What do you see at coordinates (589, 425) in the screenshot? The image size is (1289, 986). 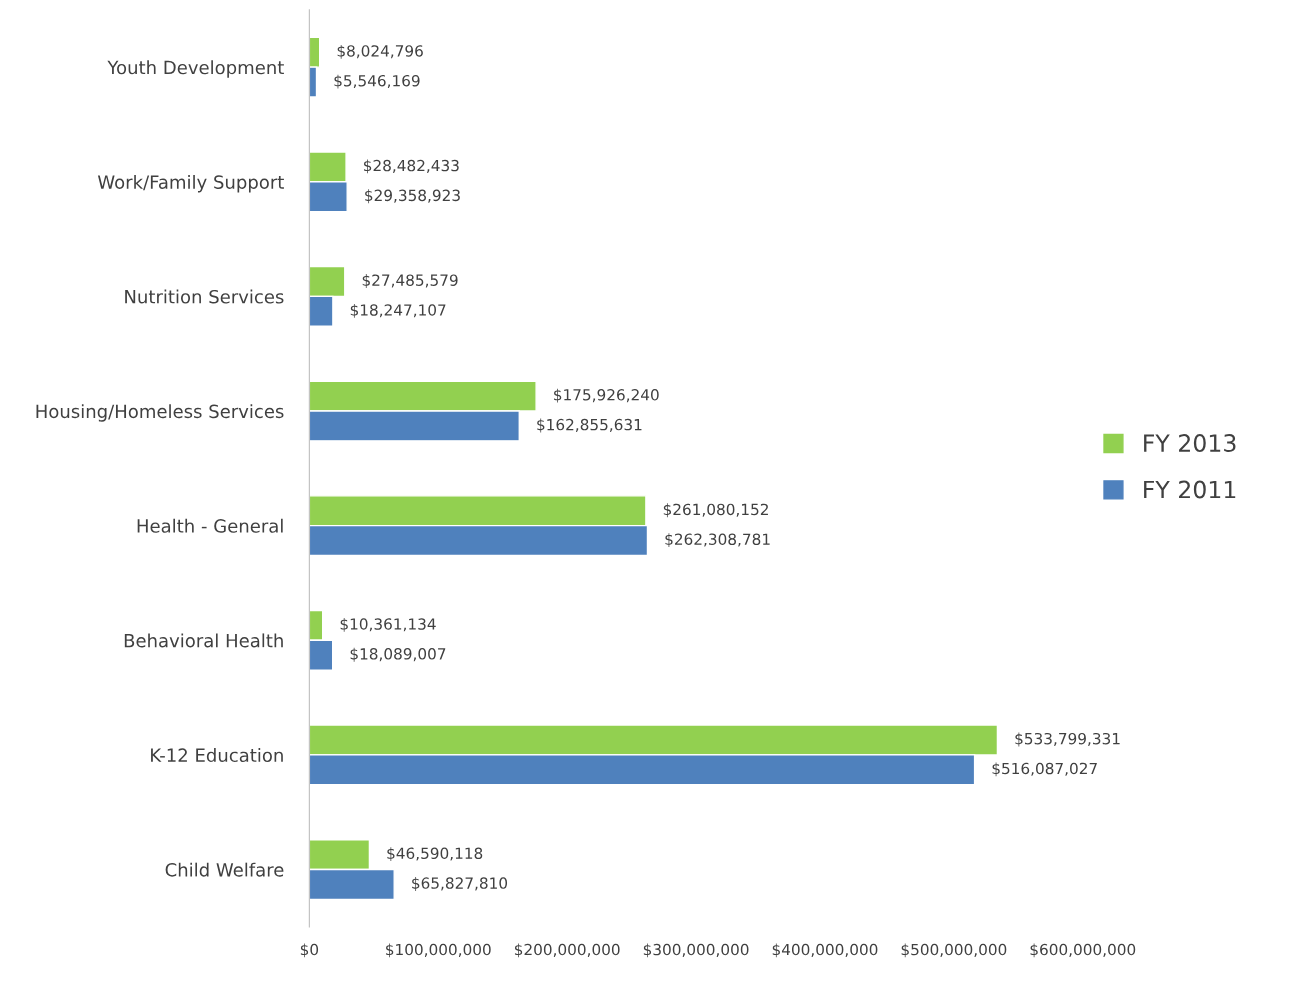 I see `data-label: $162,855,631` at bounding box center [589, 425].